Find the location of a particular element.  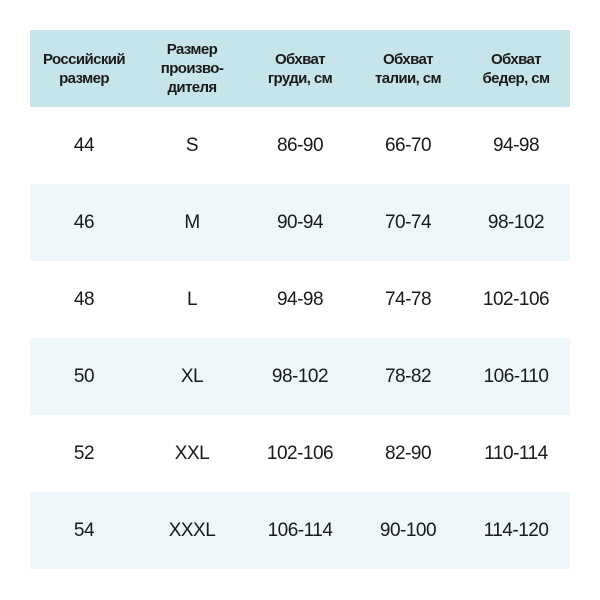

table-row: 44 S 86-90 66-70 94-98 is located at coordinates (300, 145).